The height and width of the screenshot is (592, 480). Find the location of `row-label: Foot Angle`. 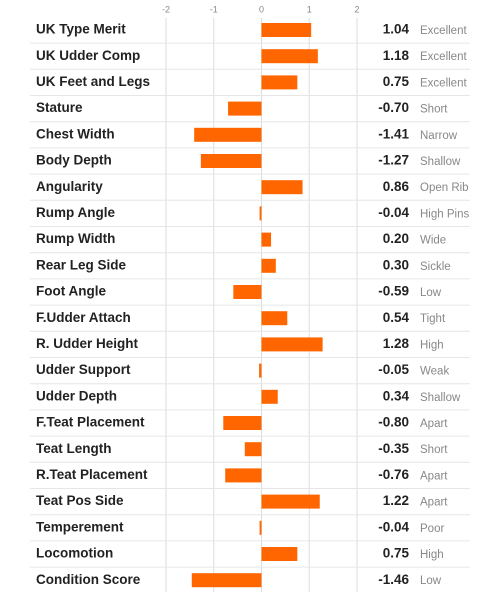

row-label: Foot Angle is located at coordinates (71, 291).